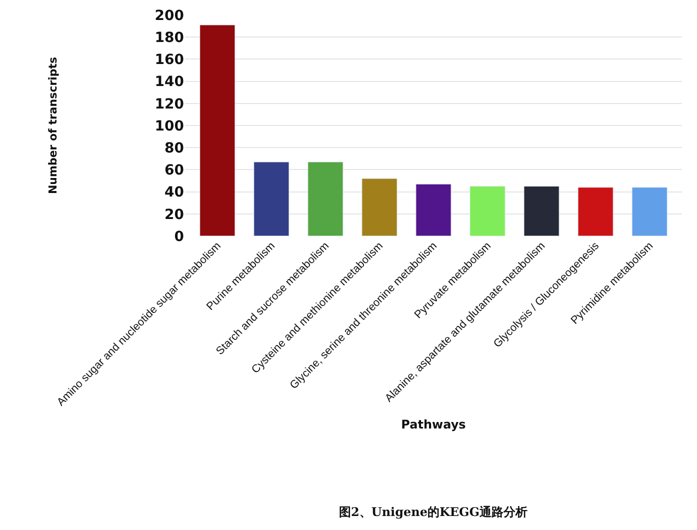 The image size is (697, 530). Describe the element at coordinates (169, 16) in the screenshot. I see `y-tick-label: 200` at that location.